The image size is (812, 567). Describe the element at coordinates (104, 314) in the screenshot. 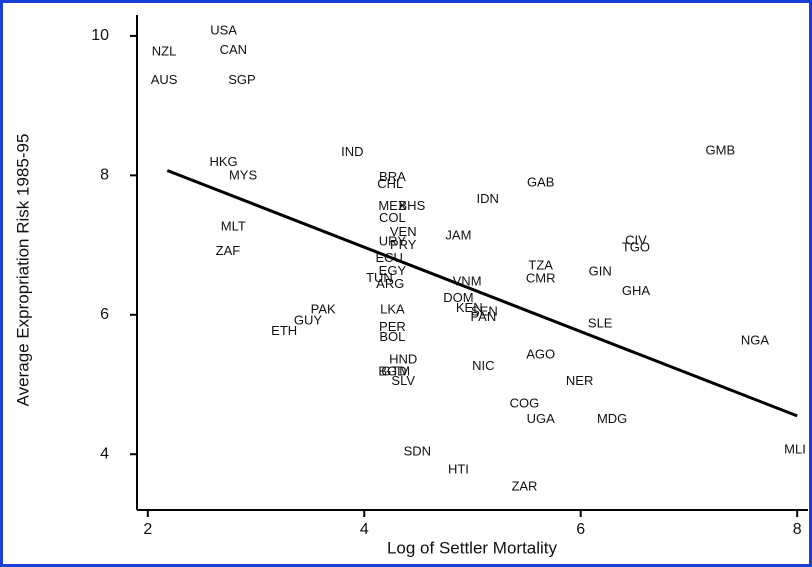

I see `y-tick-label: 6` at that location.